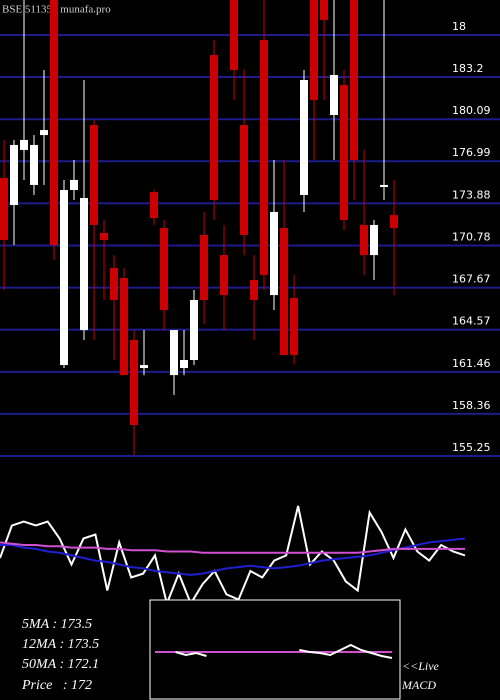 The width and height of the screenshot is (500, 700). What do you see at coordinates (468, 68) in the screenshot?
I see `y-tick-label: 183.2` at bounding box center [468, 68].